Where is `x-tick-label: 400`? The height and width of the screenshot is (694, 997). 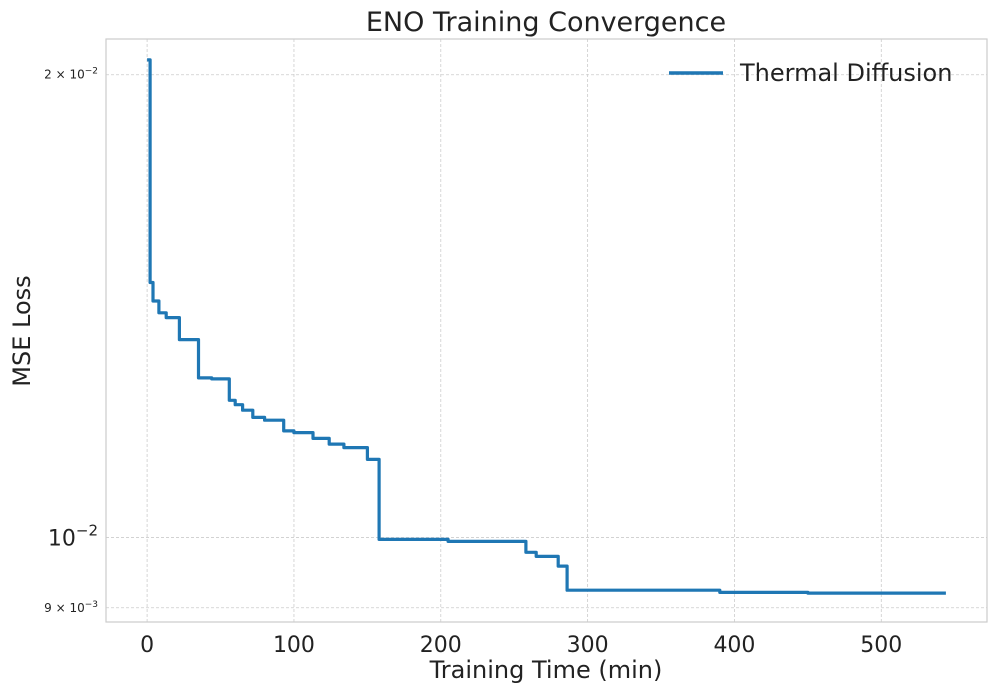
x-tick-label: 400 is located at coordinates (734, 645).